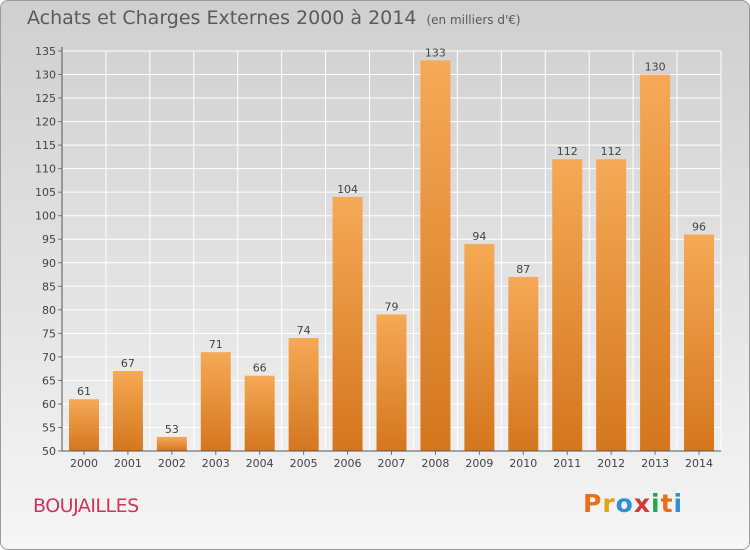  What do you see at coordinates (259, 413) in the screenshot?
I see `bar-2004` at bounding box center [259, 413].